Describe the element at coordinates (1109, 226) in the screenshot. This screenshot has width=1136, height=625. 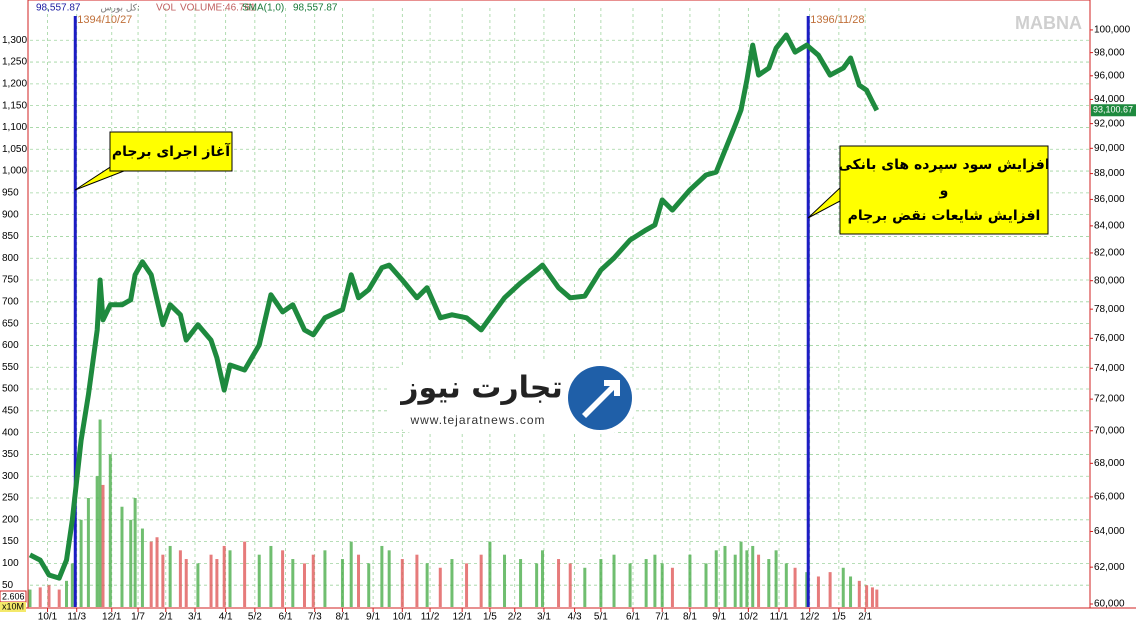
I see `y2-tick-label: 84,000` at that location.